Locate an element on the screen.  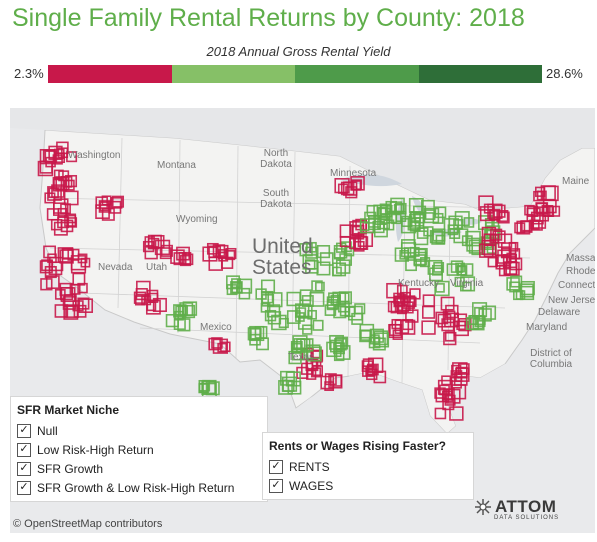
state-label: Kentucky is located at coordinates (419, 283).